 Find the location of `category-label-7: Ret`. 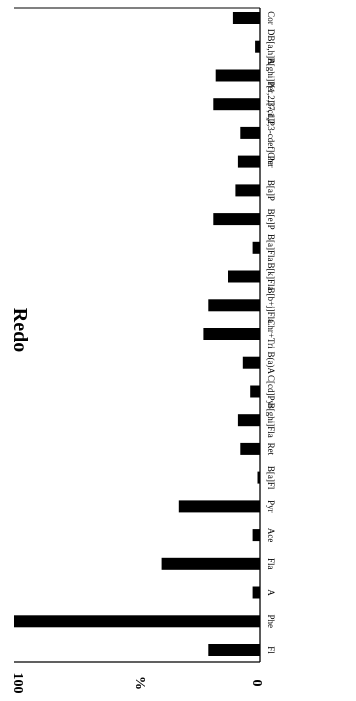

category-label-7: Ret is located at coordinates (271, 449).